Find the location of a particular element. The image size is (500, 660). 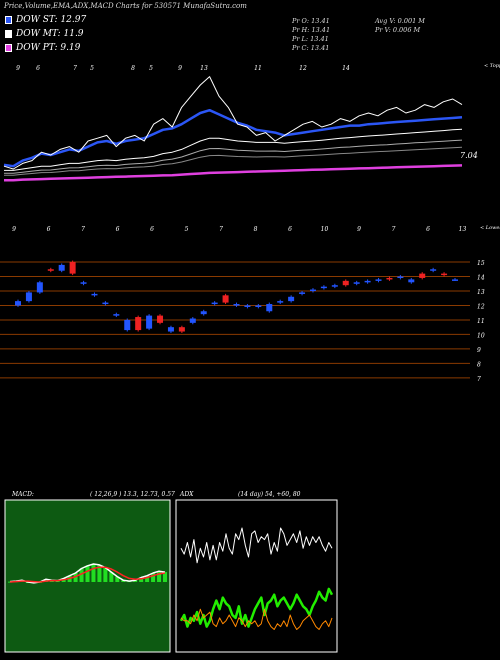

macd-signal-line is located at coordinates (87, 574).